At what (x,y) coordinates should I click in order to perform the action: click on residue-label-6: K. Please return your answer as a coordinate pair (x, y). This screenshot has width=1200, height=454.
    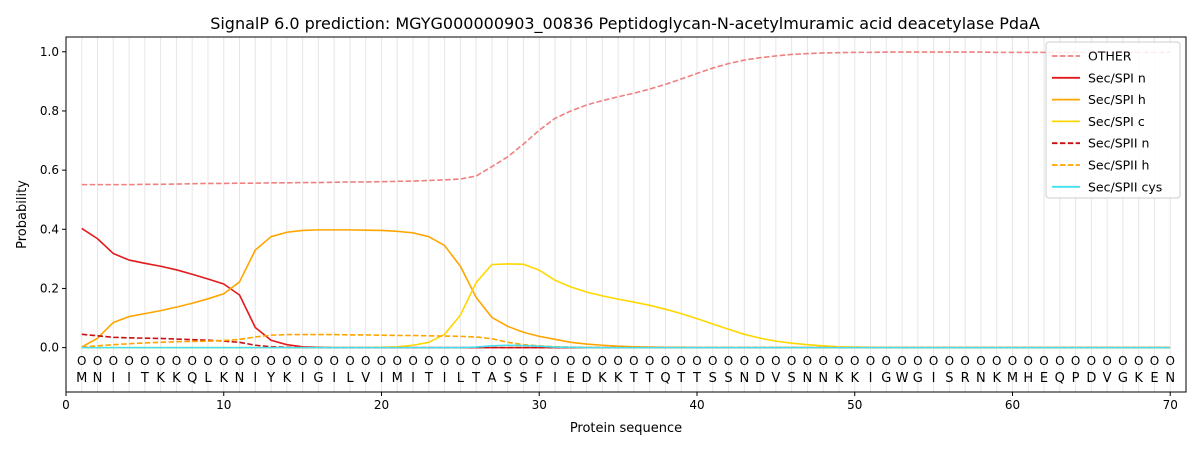
    Looking at the image, I should click on (160, 378).